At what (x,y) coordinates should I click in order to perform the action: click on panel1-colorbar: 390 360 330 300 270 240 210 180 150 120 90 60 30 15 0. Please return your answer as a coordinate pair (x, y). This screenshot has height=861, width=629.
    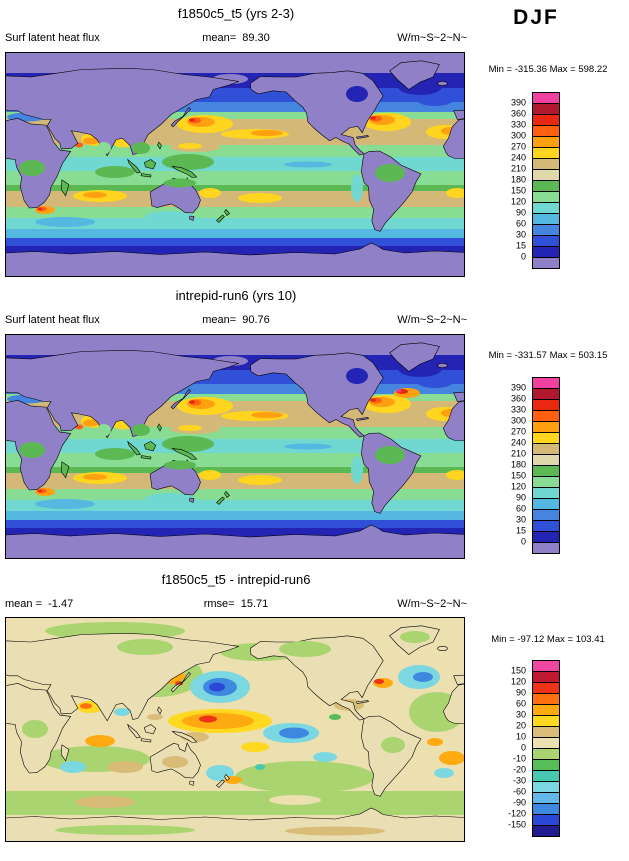
    Looking at the image, I should click on (548, 181).